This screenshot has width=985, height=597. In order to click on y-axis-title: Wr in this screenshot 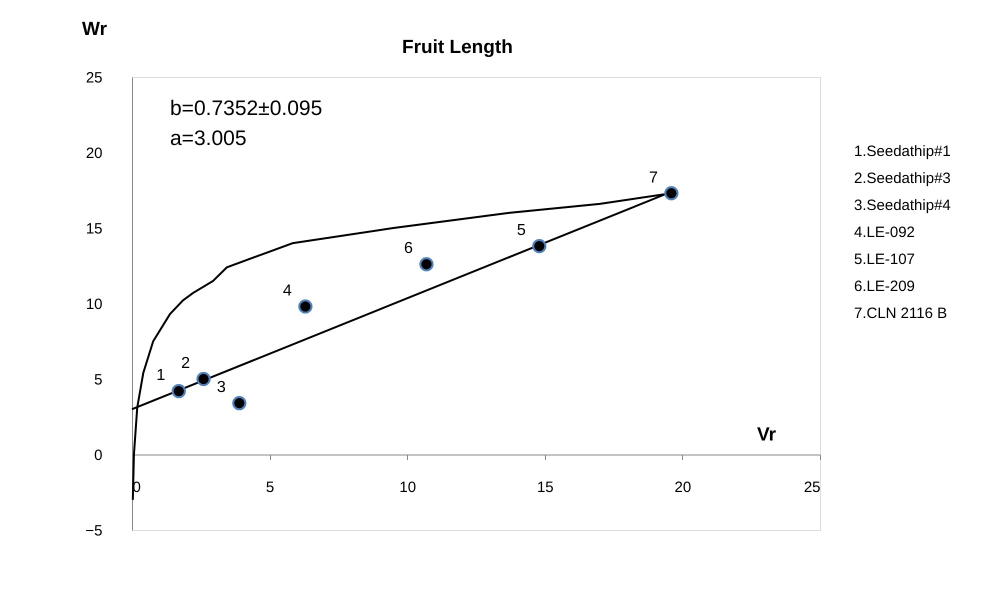, I will do `click(95, 29)`.